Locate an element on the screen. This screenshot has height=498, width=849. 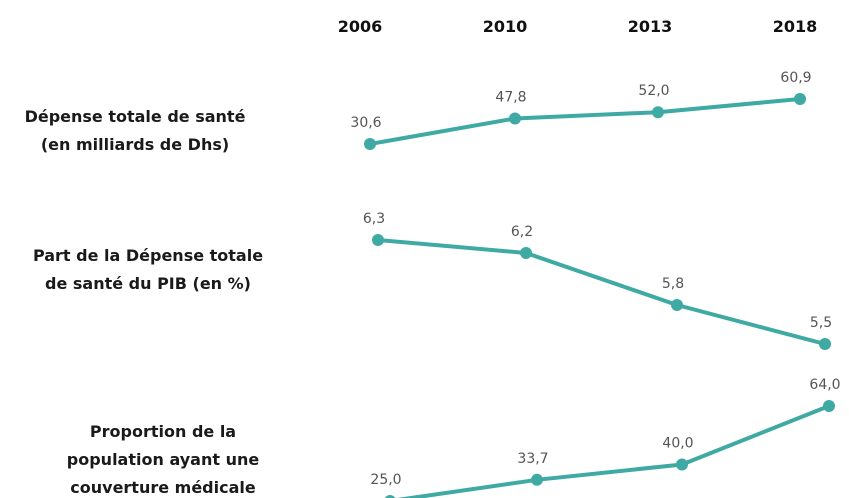
data-label: 47,8 is located at coordinates (510, 97).